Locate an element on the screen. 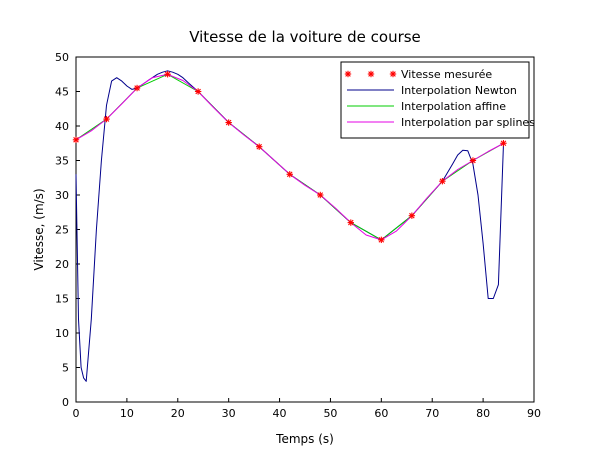 This screenshot has width=610, height=460. x-tick-label: 30 is located at coordinates (229, 413).